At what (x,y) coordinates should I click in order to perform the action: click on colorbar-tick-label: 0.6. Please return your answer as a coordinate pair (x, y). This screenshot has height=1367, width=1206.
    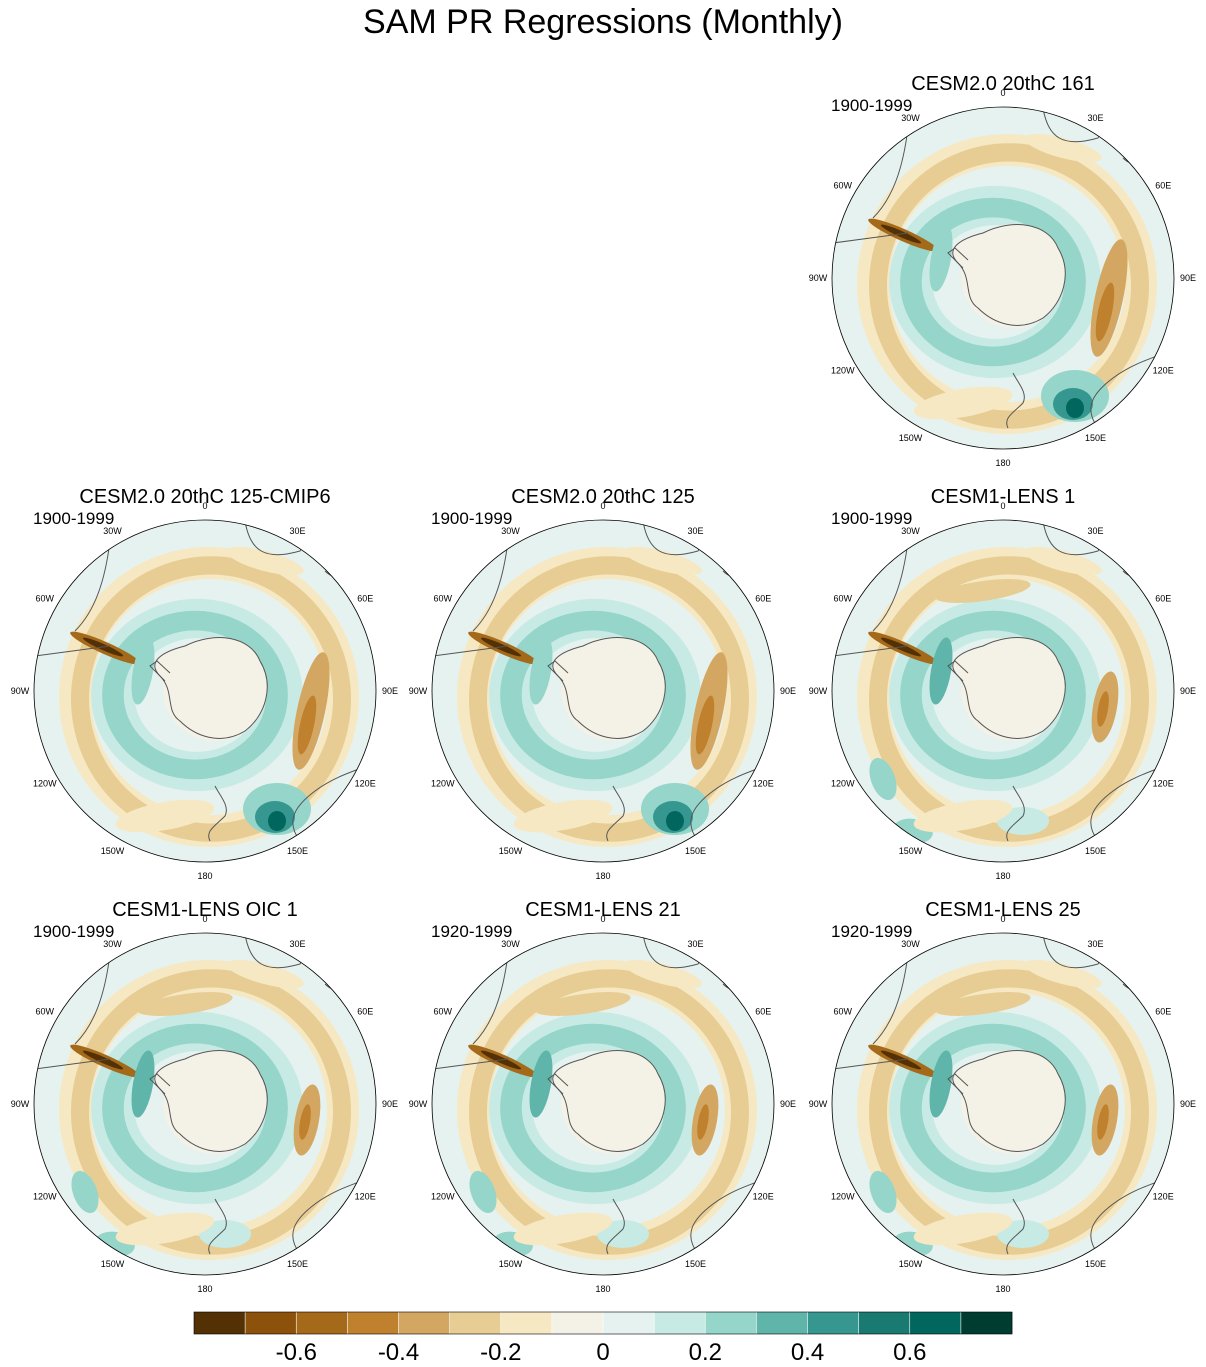
    Looking at the image, I should click on (909, 1352).